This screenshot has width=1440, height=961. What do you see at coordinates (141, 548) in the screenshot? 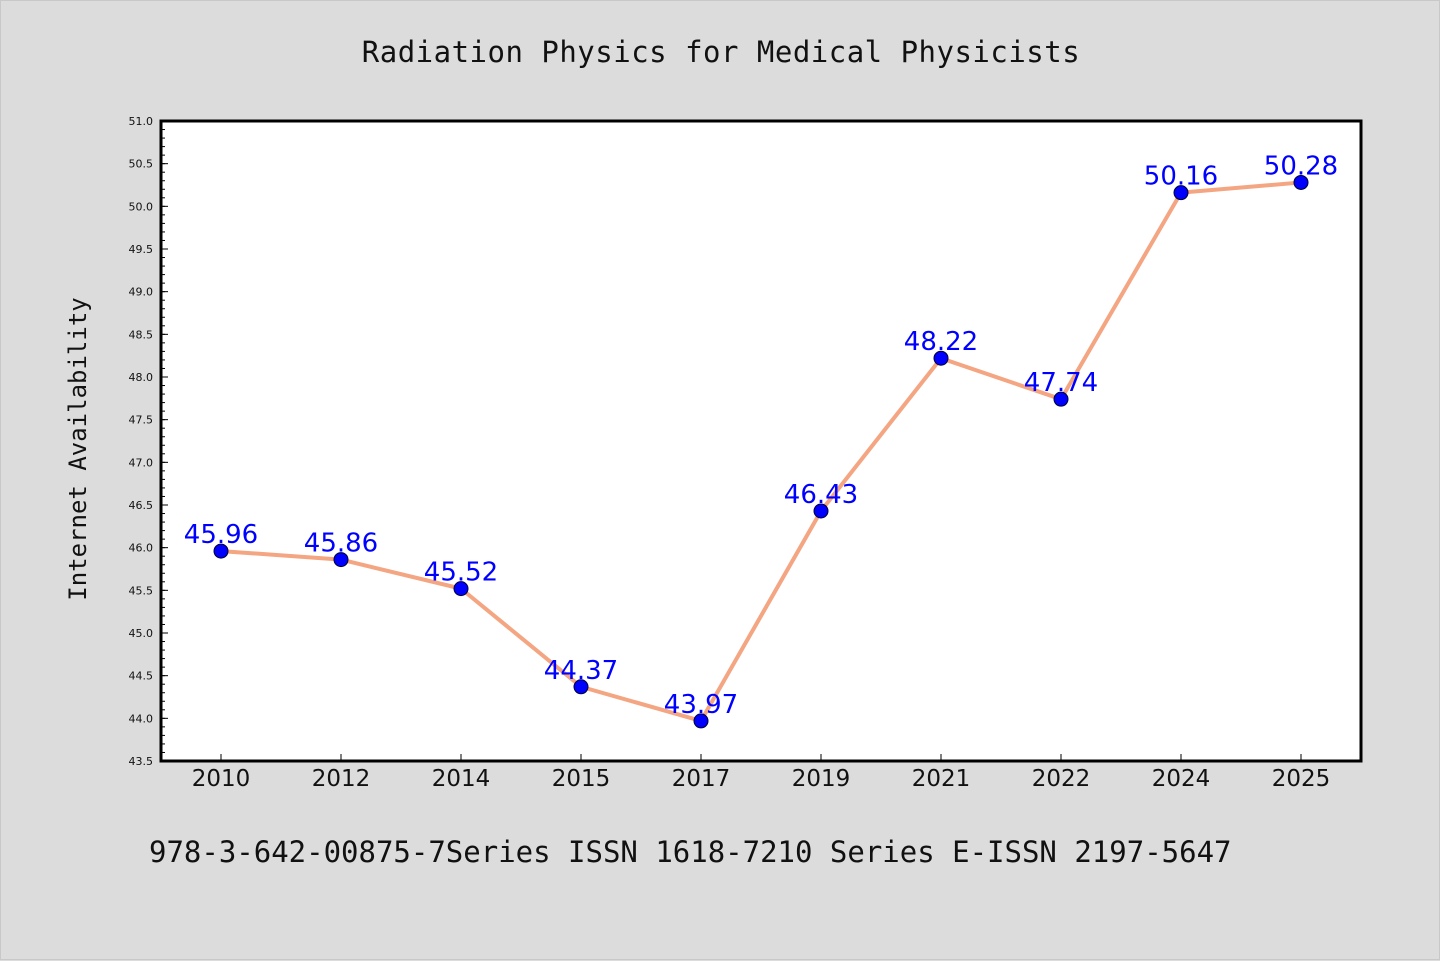
I see `y-tick-label: 46.0` at bounding box center [141, 548].